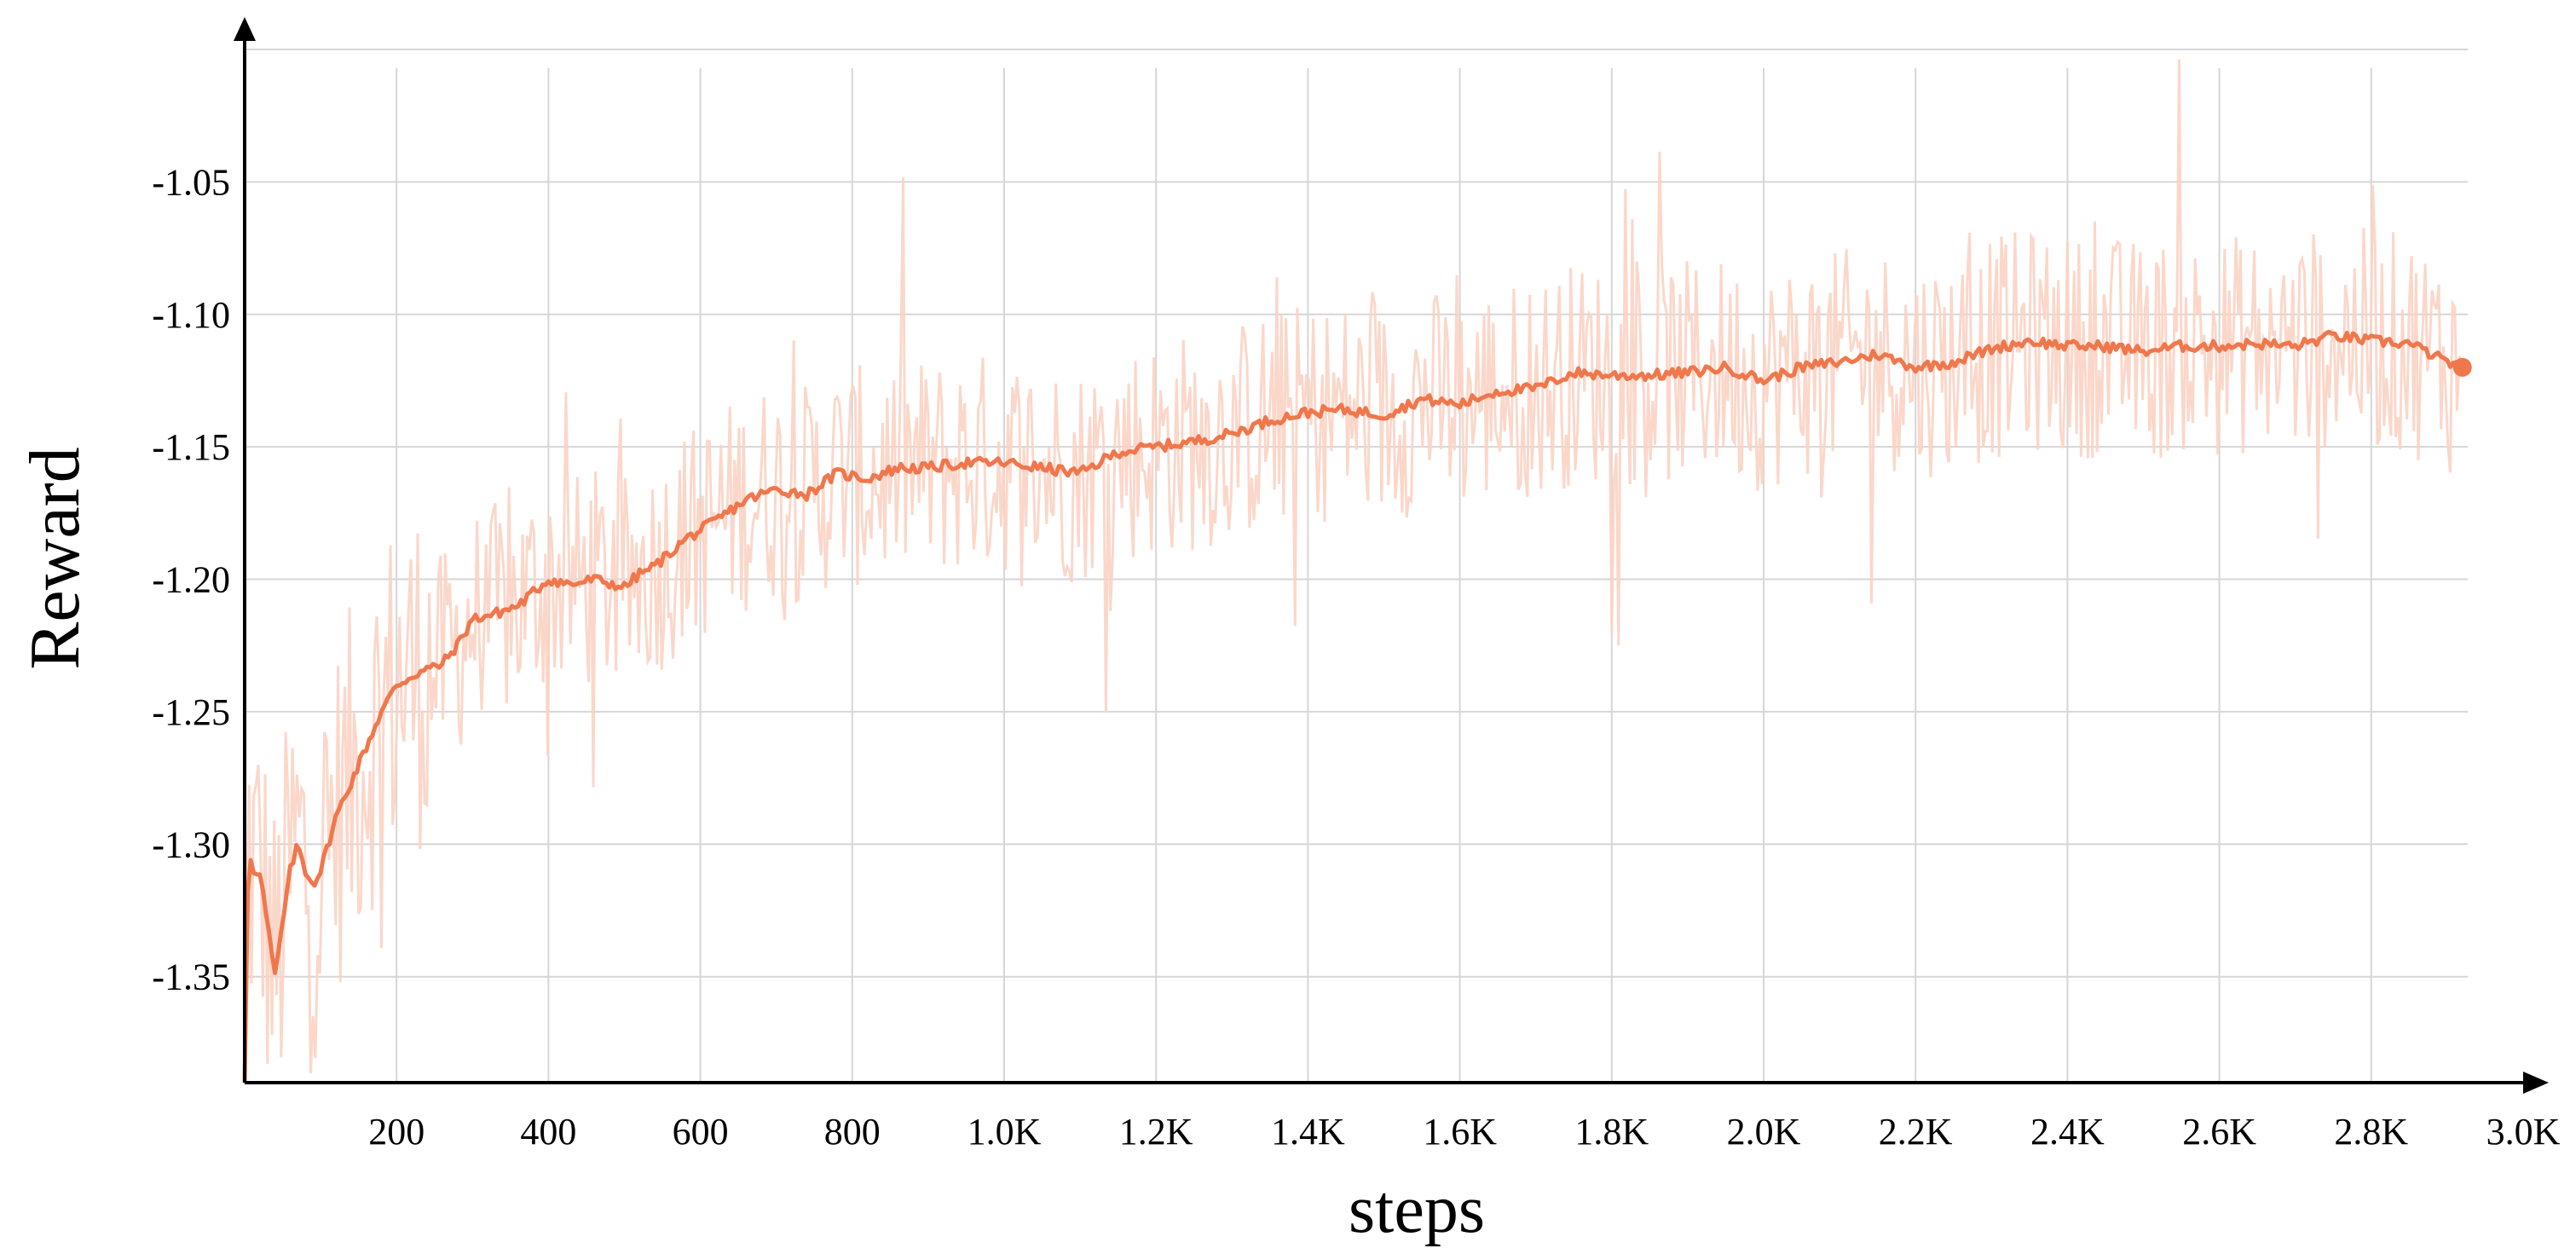  I want to click on x-tick-label: 2.6K, so click(2219, 1132).